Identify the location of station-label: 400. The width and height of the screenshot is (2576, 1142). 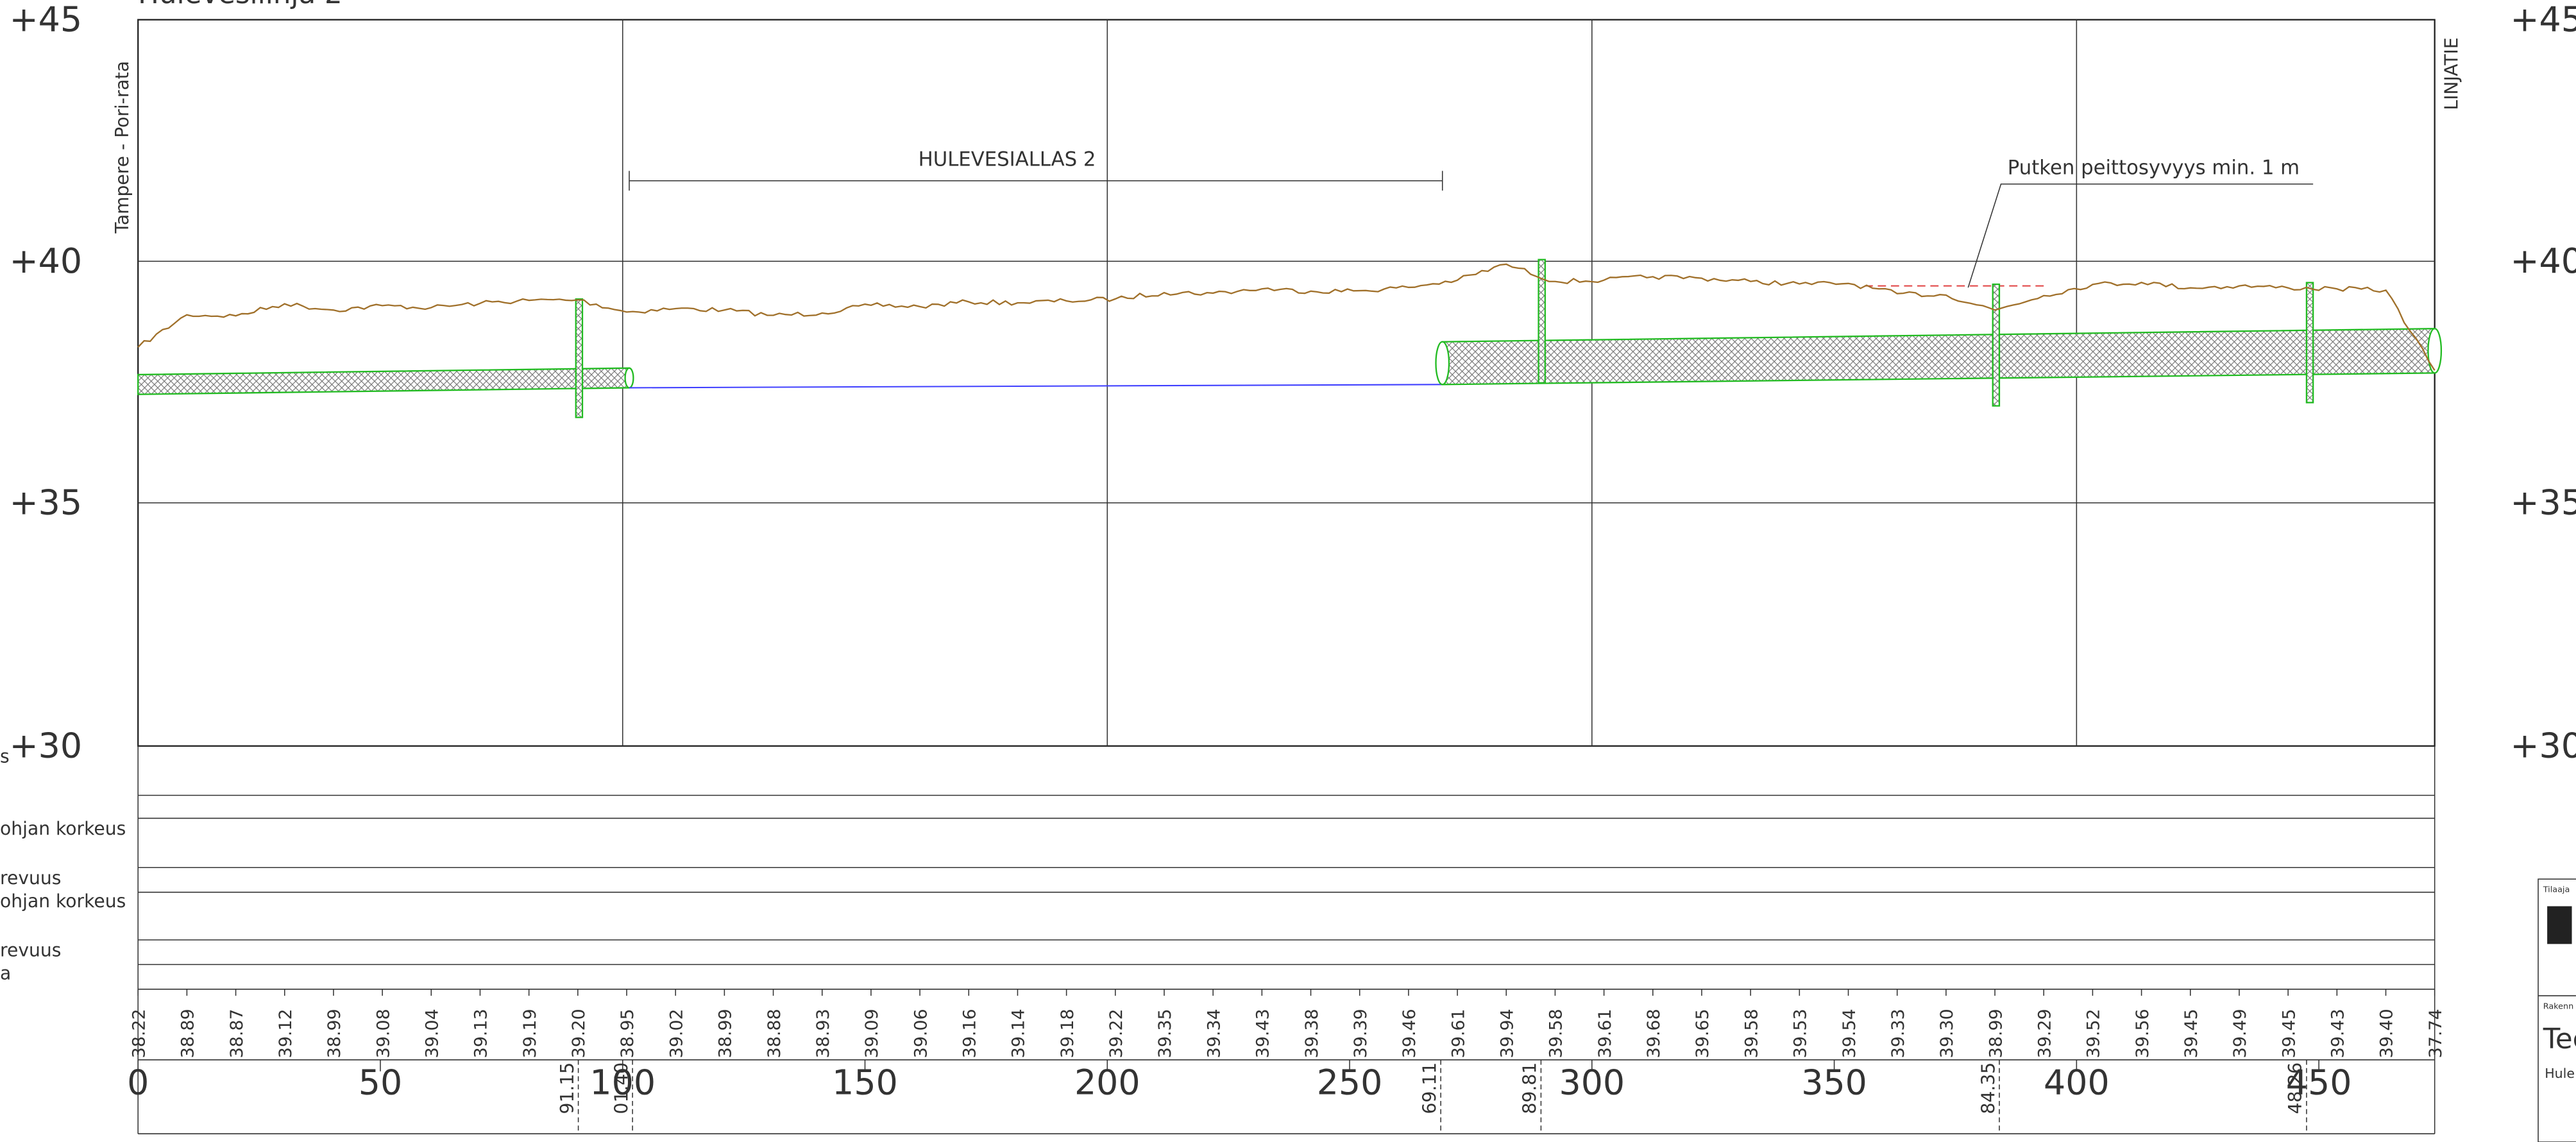
(2077, 1082).